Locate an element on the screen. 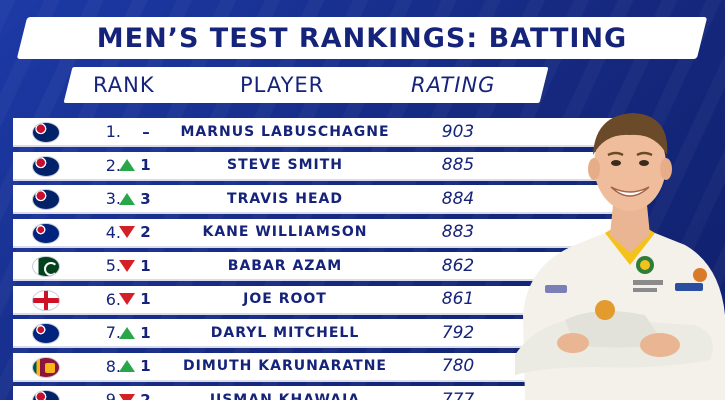  ranking-row: 1. – MARNUS LABUSCHAGNE 903 is located at coordinates (318, 132).